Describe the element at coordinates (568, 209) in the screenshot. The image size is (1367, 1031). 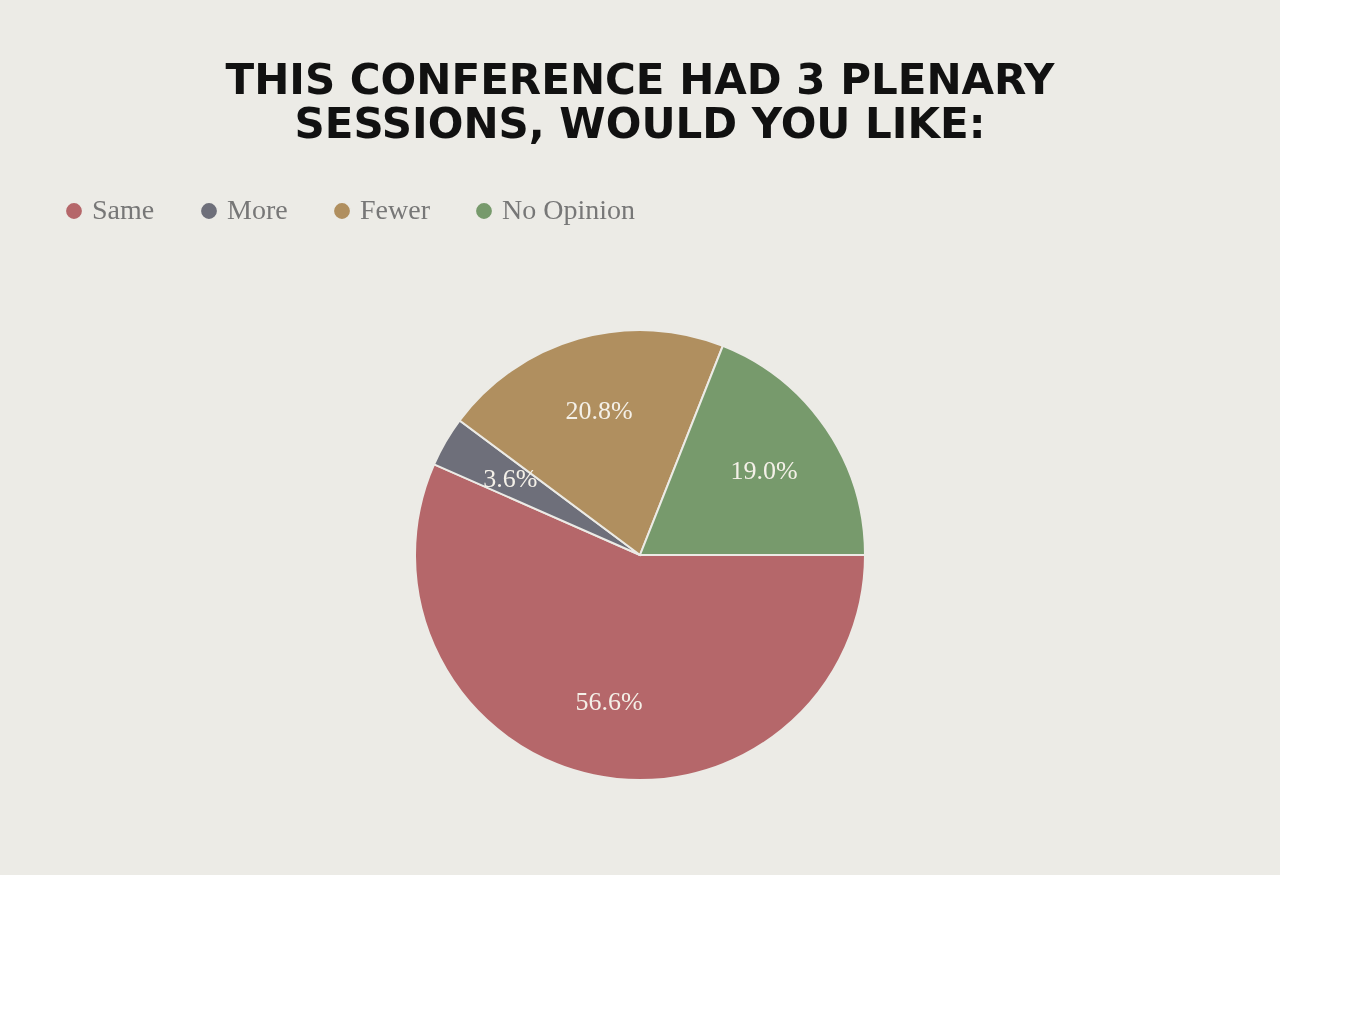
I see `legend-label: No Opinion` at that location.